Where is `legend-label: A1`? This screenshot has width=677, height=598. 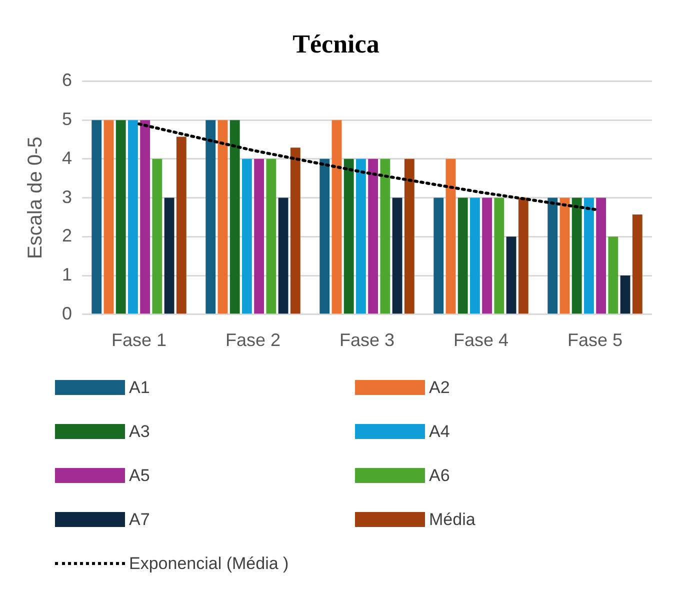
legend-label: A1 is located at coordinates (139, 388).